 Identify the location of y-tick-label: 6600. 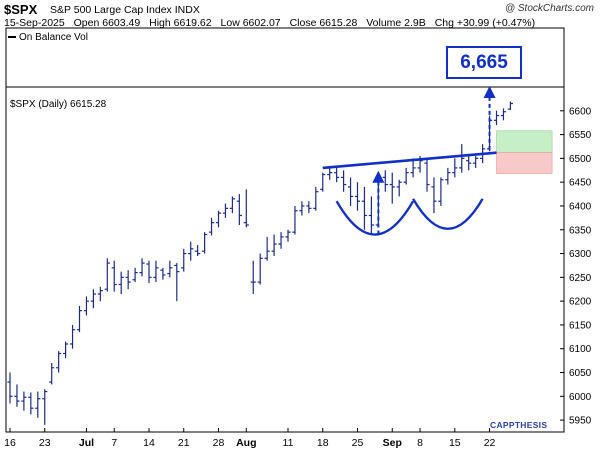
(580, 111).